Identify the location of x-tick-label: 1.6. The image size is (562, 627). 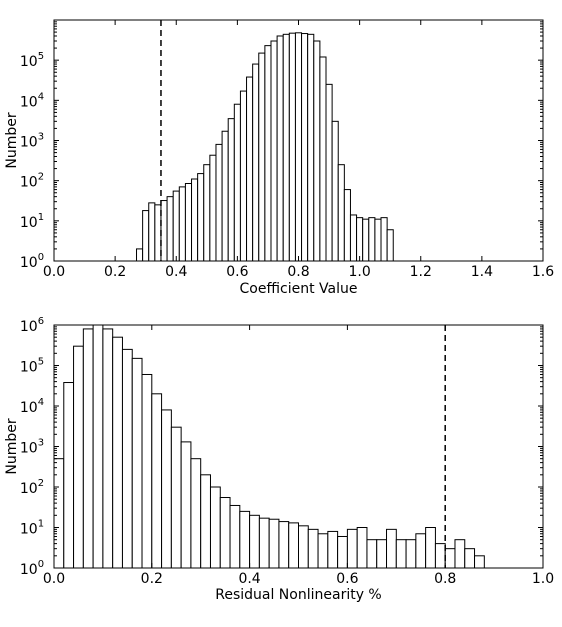
(543, 272).